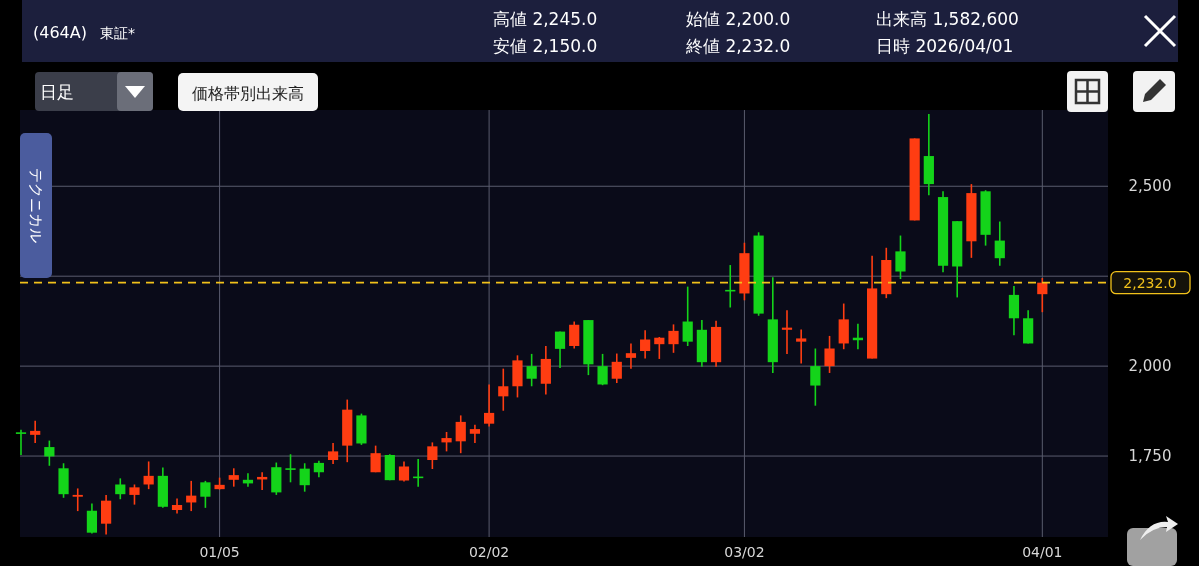 This screenshot has width=1199, height=566. Describe the element at coordinates (1150, 186) in the screenshot. I see `y-tick-label: 2,500` at that location.